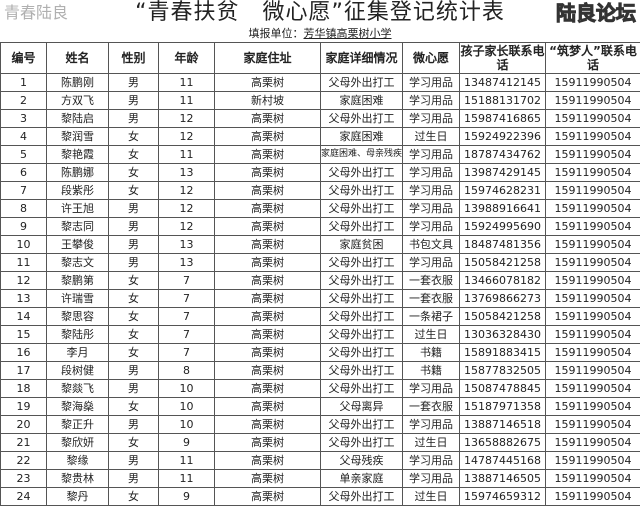 The height and width of the screenshot is (512, 640). What do you see at coordinates (502, 262) in the screenshot?
I see `table-cell: 15058421258` at bounding box center [502, 262].